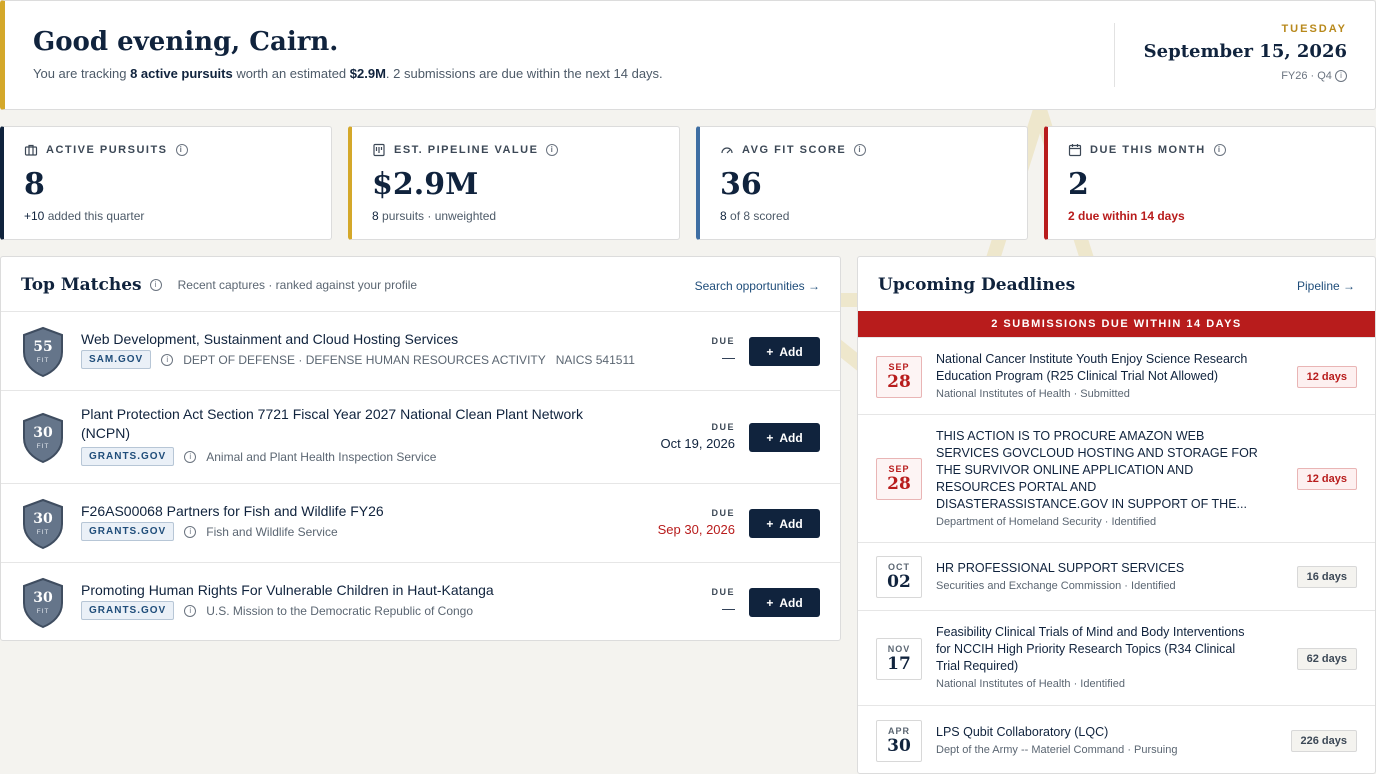 This screenshot has height=774, width=1376. What do you see at coordinates (116, 359) in the screenshot?
I see `source-badge: SAM.GOV` at bounding box center [116, 359].